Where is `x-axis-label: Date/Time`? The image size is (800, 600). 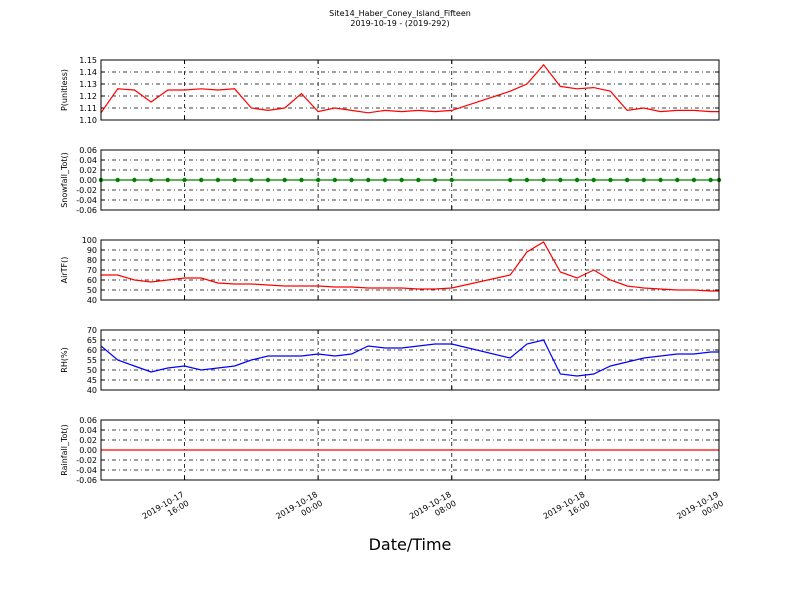 x-axis-label: Date/Time is located at coordinates (410, 544).